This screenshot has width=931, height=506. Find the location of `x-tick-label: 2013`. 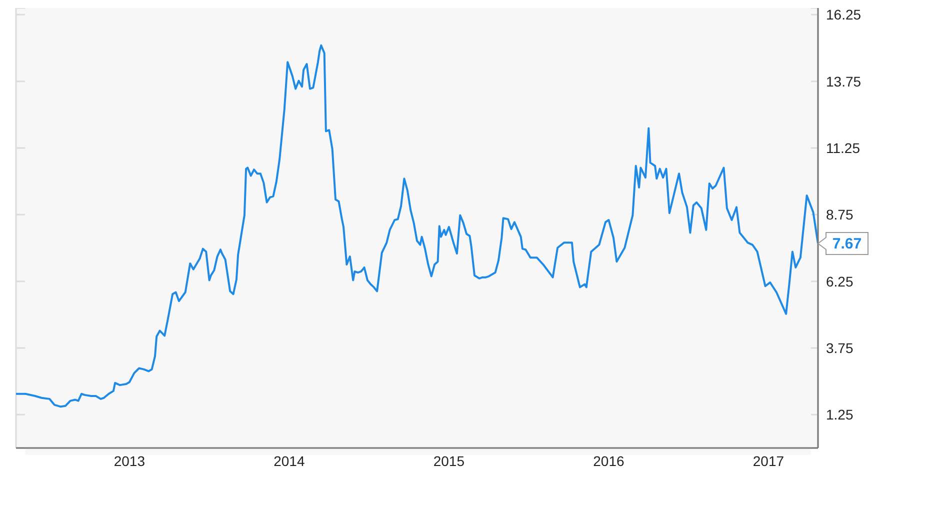

x-tick-label: 2013 is located at coordinates (130, 460).